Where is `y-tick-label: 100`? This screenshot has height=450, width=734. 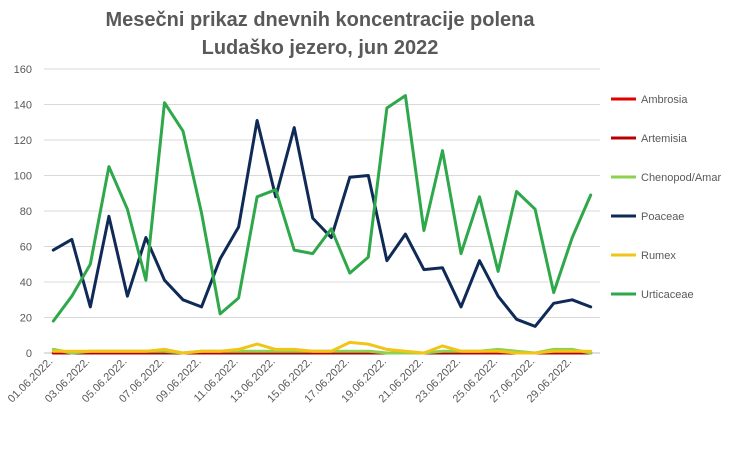
y-tick-label: 100 is located at coordinates (23, 177).